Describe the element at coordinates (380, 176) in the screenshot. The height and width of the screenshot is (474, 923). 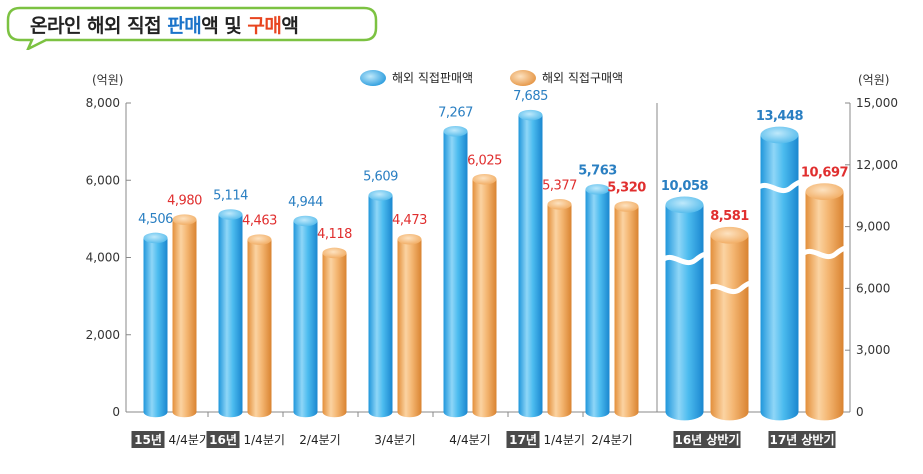
I see `sale-data-label: 5,609` at that location.